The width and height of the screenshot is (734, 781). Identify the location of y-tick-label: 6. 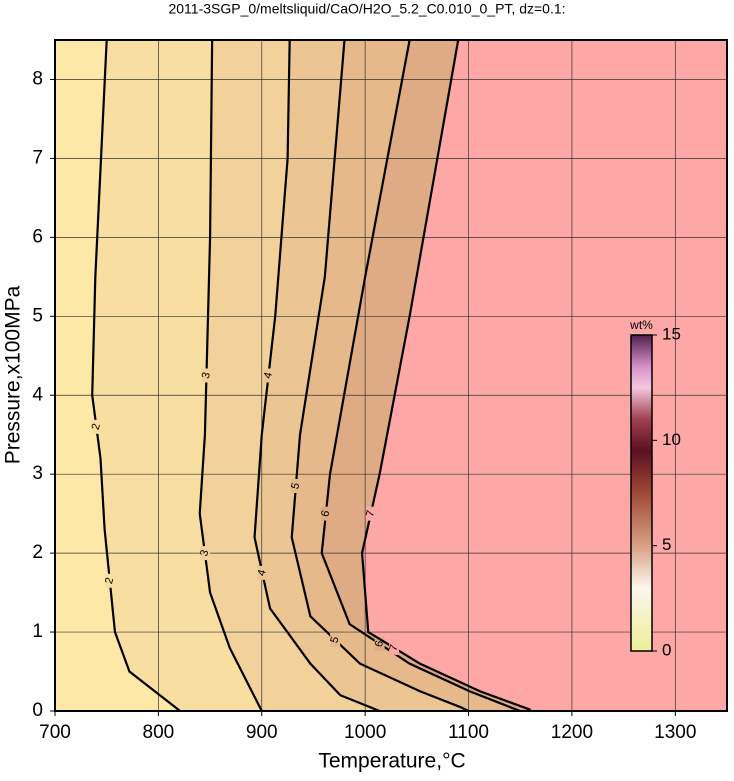
(37, 236).